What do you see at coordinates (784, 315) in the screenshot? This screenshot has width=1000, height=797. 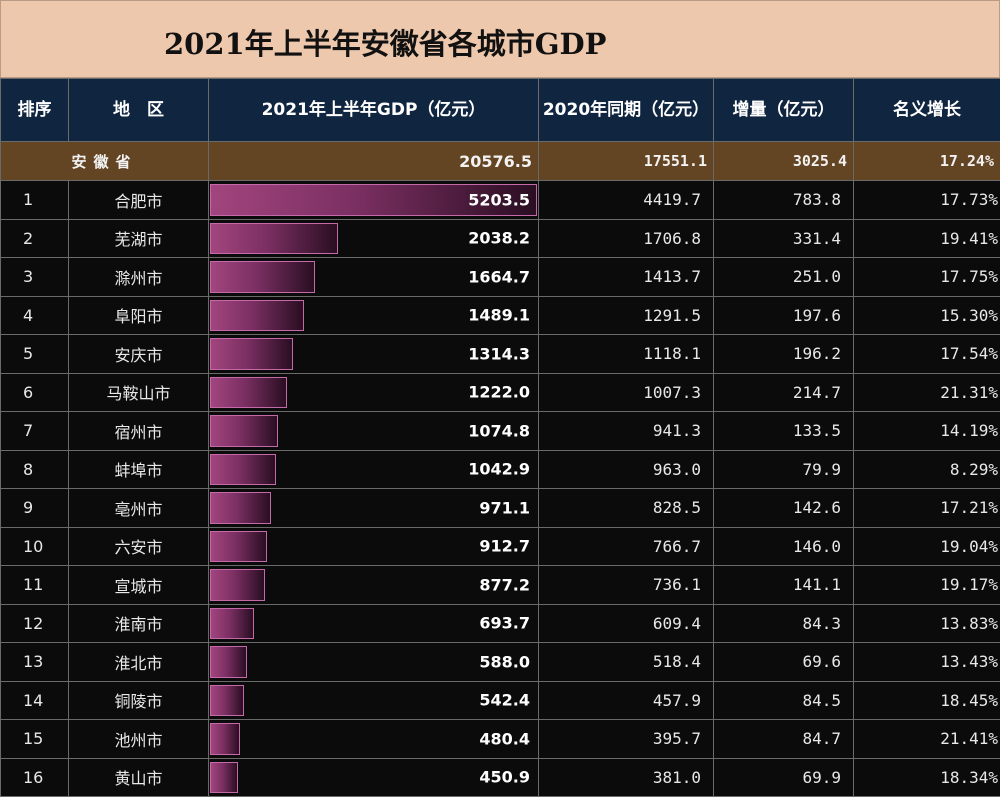 I see `increase-cell: 197.6` at bounding box center [784, 315].